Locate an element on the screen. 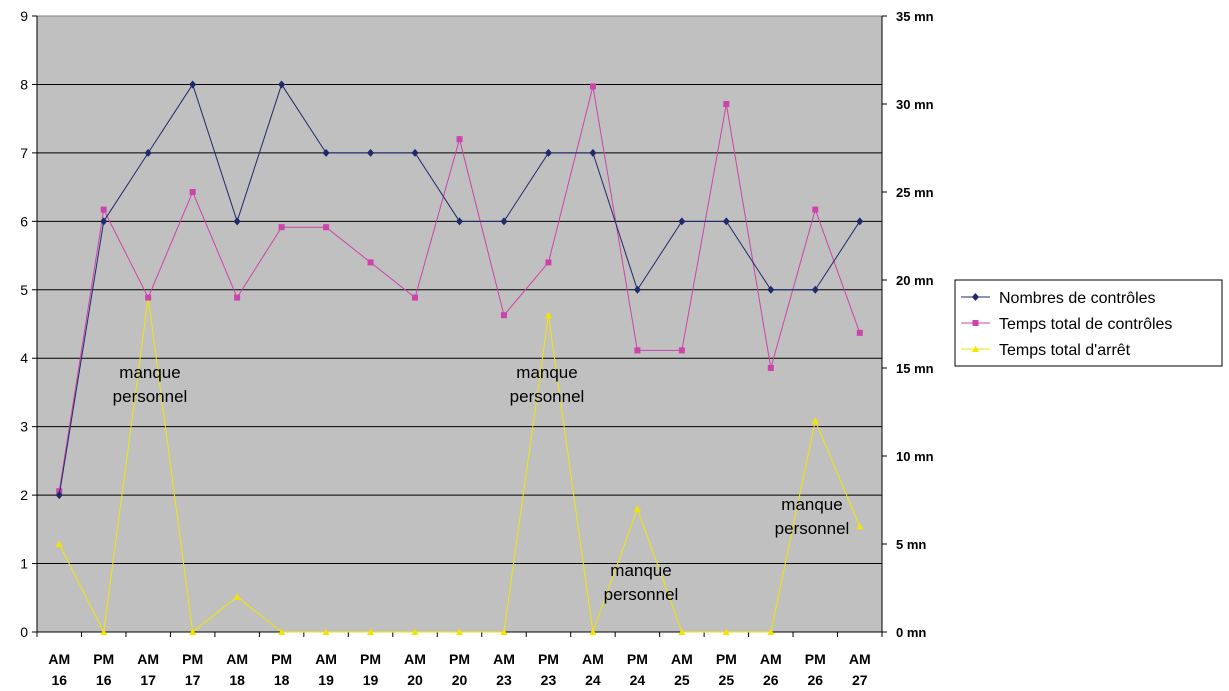 The image size is (1229, 691). left-axis: 0 1 2 3 4 5 6 7 8 9 is located at coordinates (29, 324).